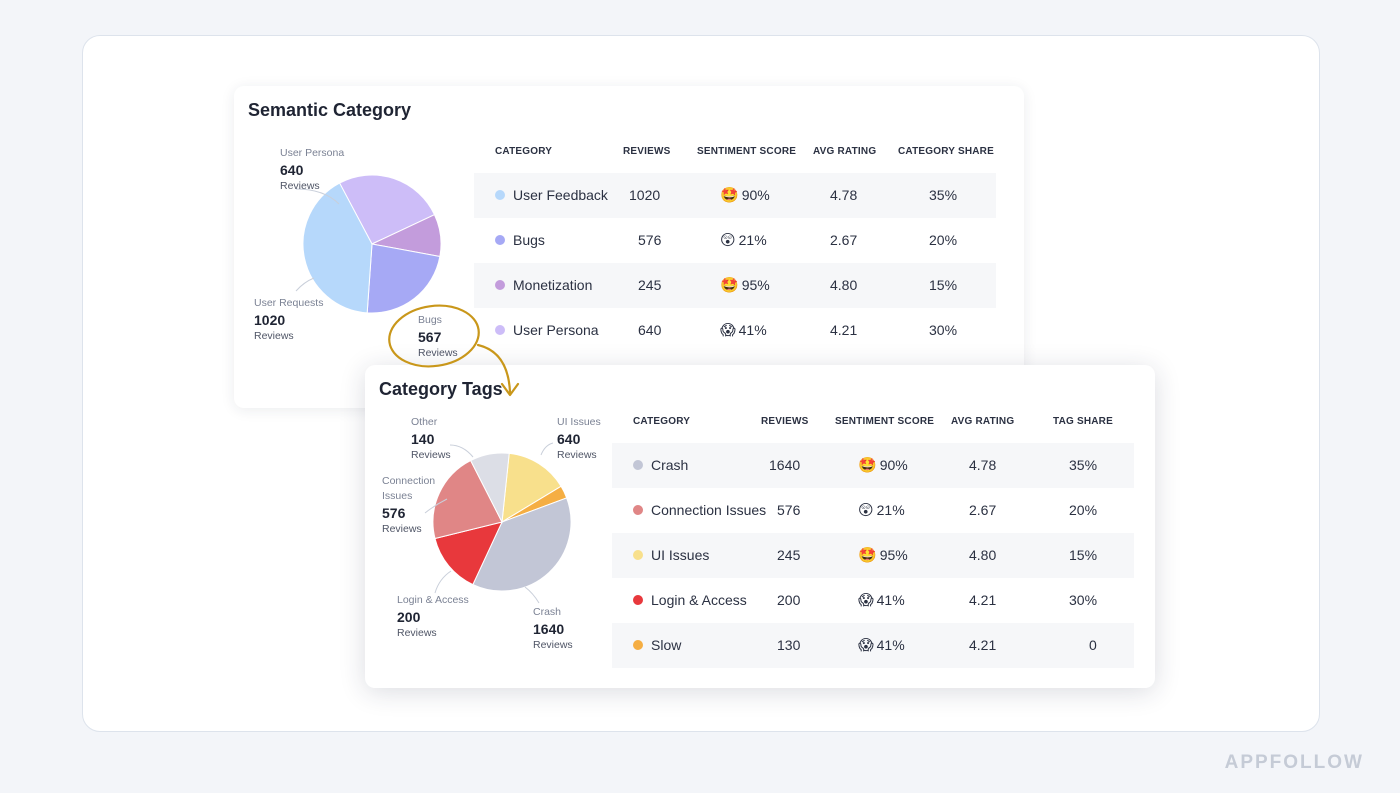 The width and height of the screenshot is (1400, 793). I want to click on reviews-cell: 130, so click(789, 645).